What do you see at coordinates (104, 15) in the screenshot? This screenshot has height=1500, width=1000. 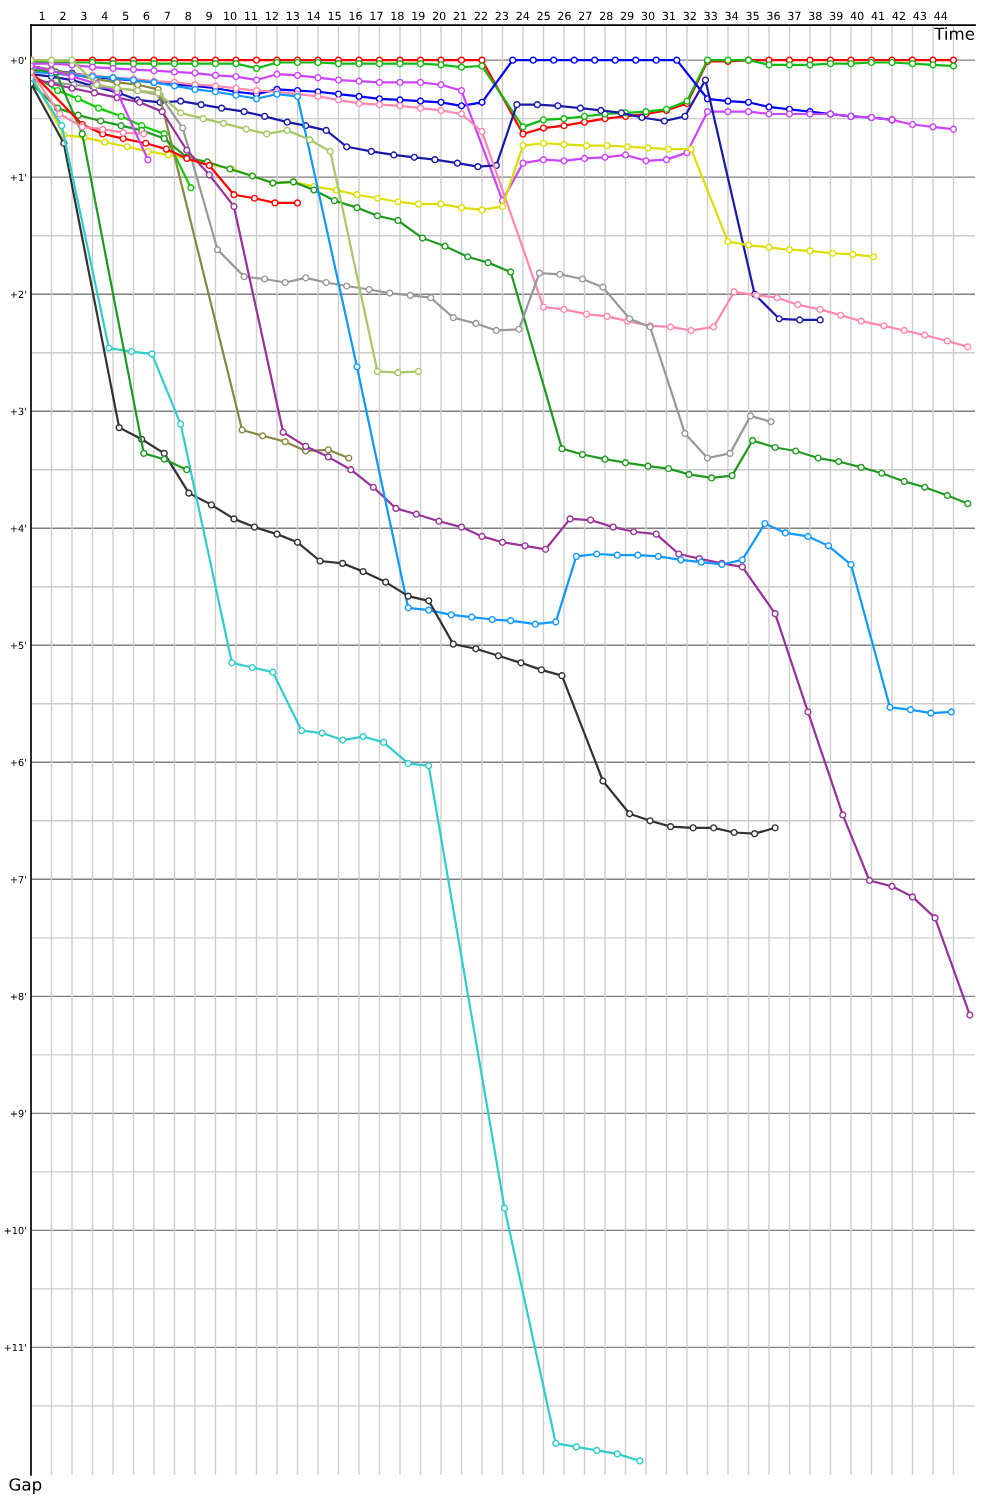 I see `x-tick-label: 4` at bounding box center [104, 15].